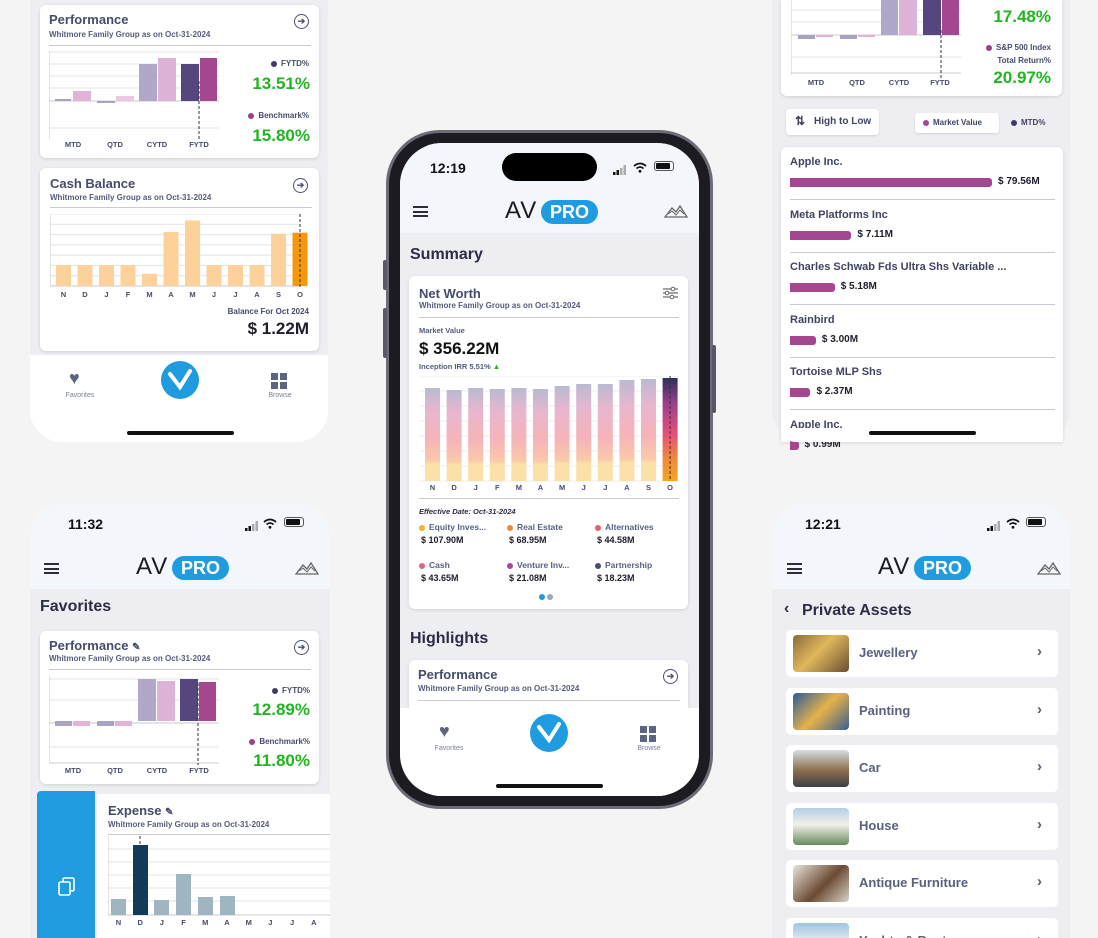  Describe the element at coordinates (922, 927) in the screenshot. I see `asset-row: Yachts & Boats ›` at that location.